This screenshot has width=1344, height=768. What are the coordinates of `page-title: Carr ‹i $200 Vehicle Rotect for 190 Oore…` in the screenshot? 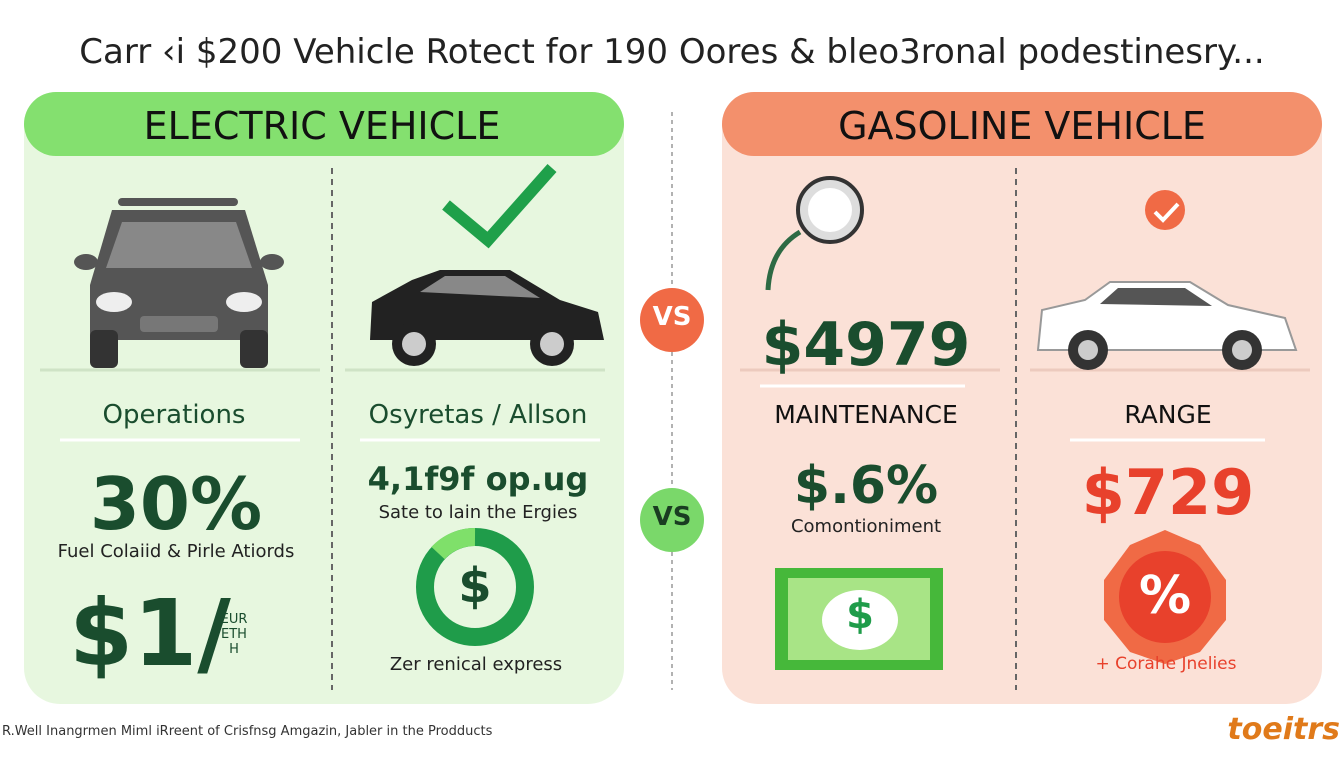 It's located at (672, 52).